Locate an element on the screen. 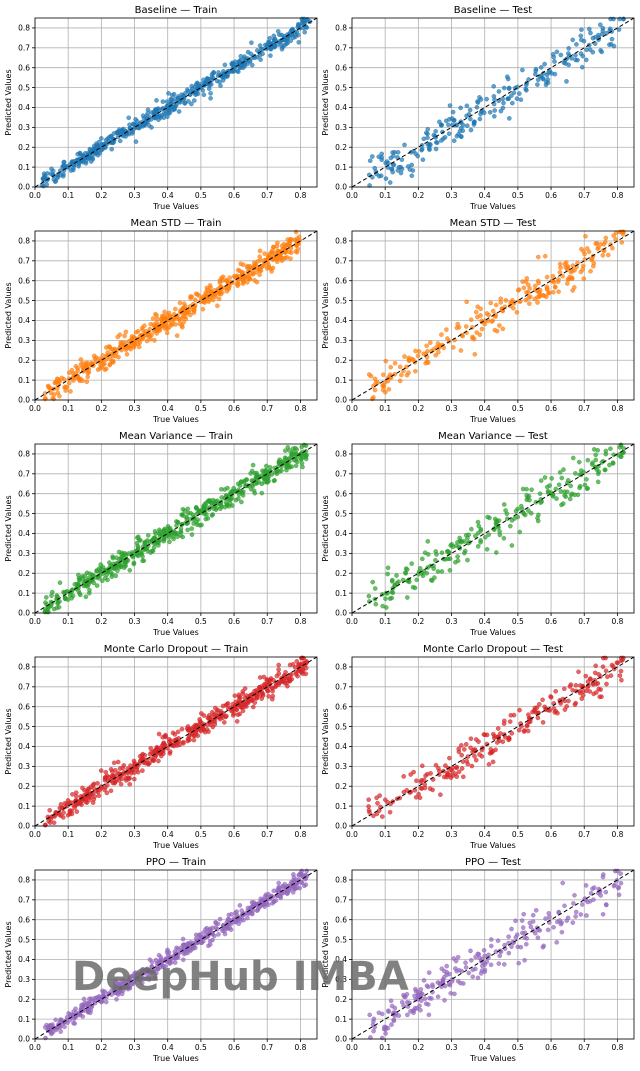 This screenshot has width=640, height=1071. subplot-title: Mean Variance — Test is located at coordinates (493, 436).